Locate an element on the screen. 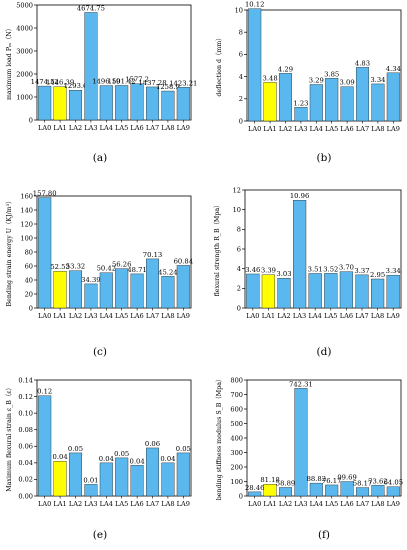 The height and width of the screenshot is (550, 407). y-tick-label: 0.06 is located at coordinates (25, 447).